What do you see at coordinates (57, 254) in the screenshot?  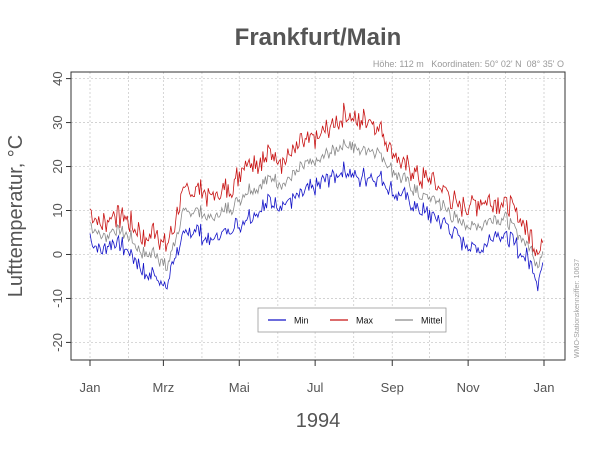 I see `y-tick-label: 0` at bounding box center [57, 254].